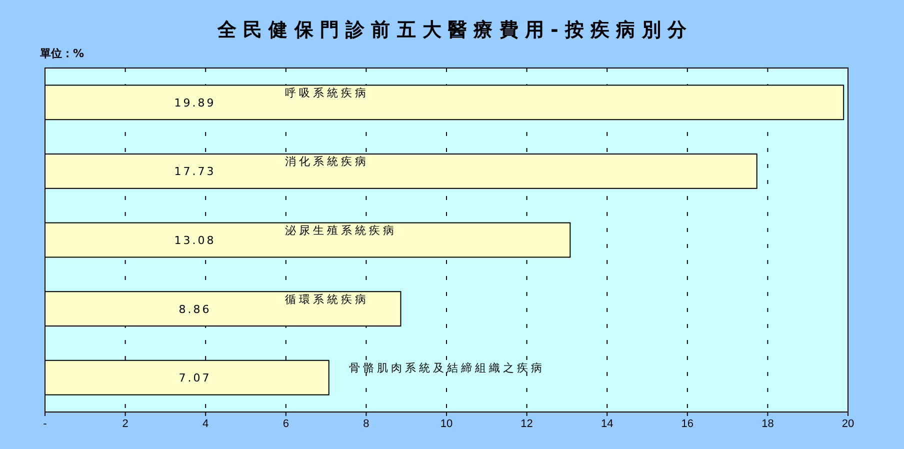 The image size is (904, 449). I want to click on data-label: 8.86, so click(195, 309).